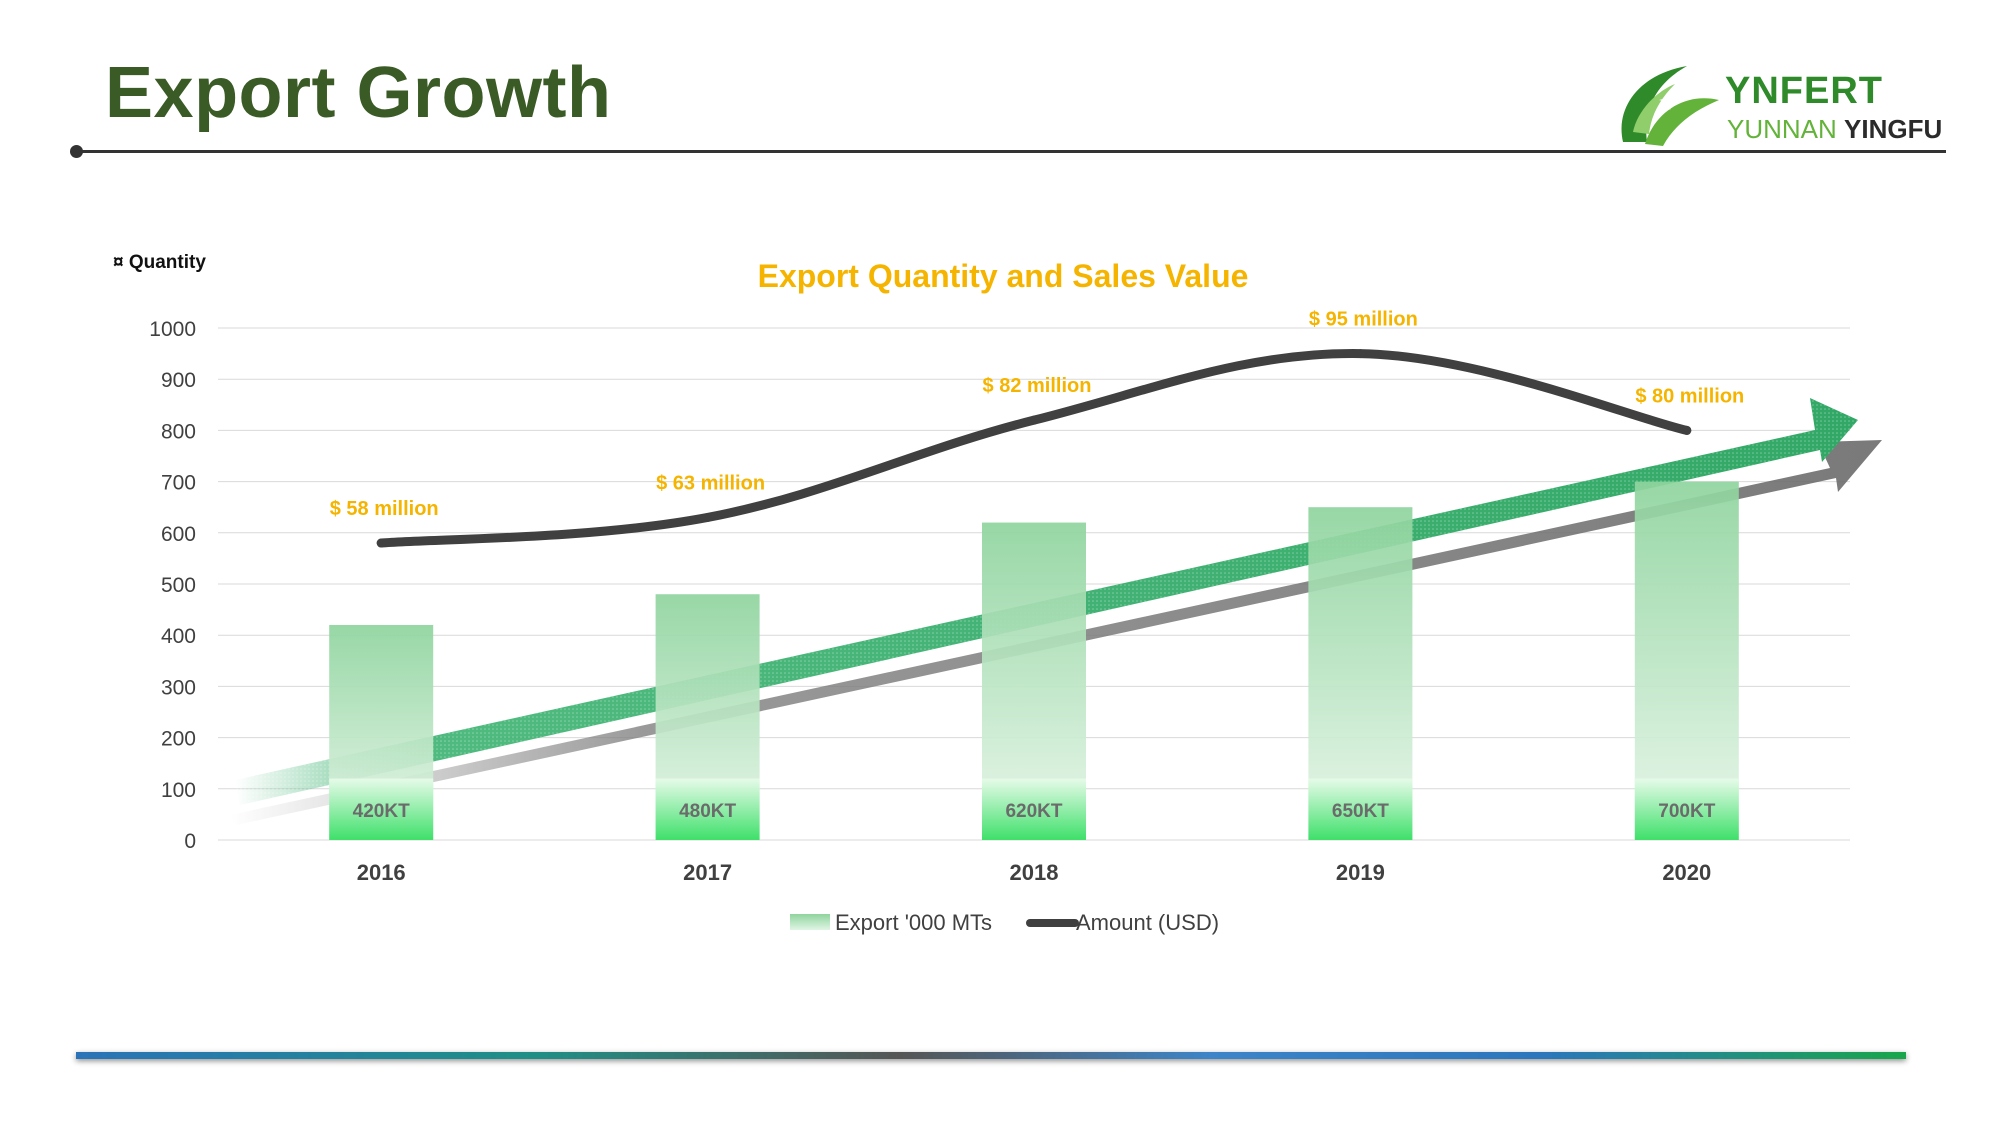 The height and width of the screenshot is (1125, 2000). I want to click on x-tick-label: 2016, so click(381, 872).